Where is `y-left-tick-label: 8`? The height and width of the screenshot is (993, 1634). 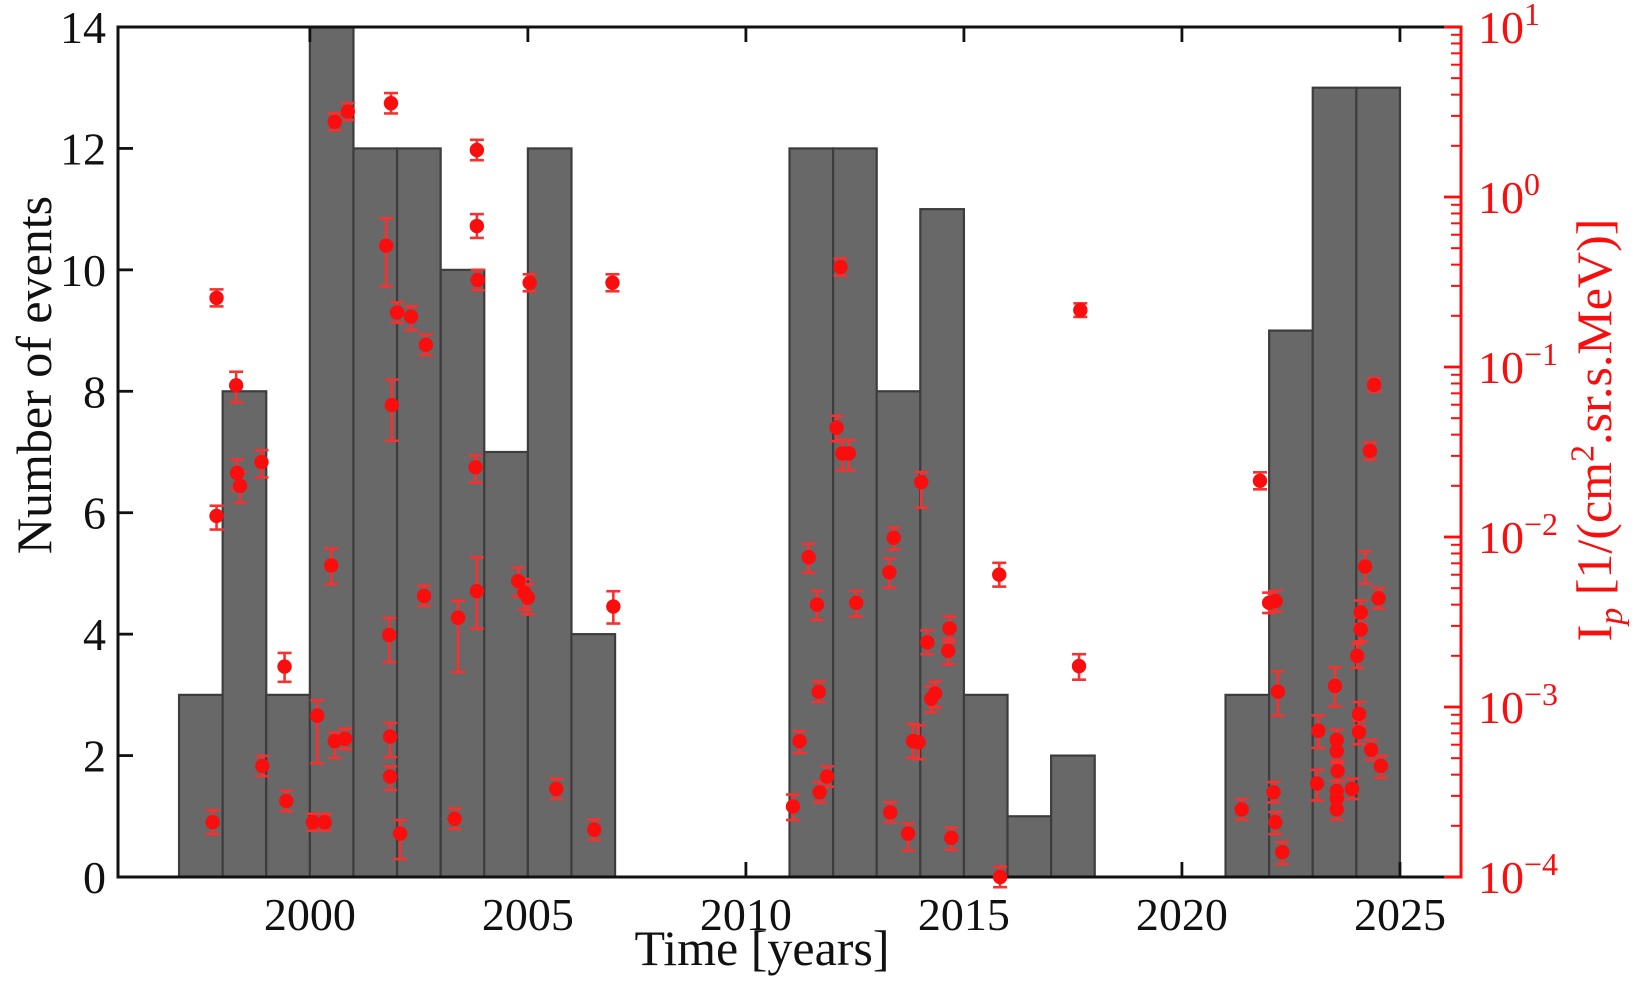
y-left-tick-label: 8 is located at coordinates (94, 391).